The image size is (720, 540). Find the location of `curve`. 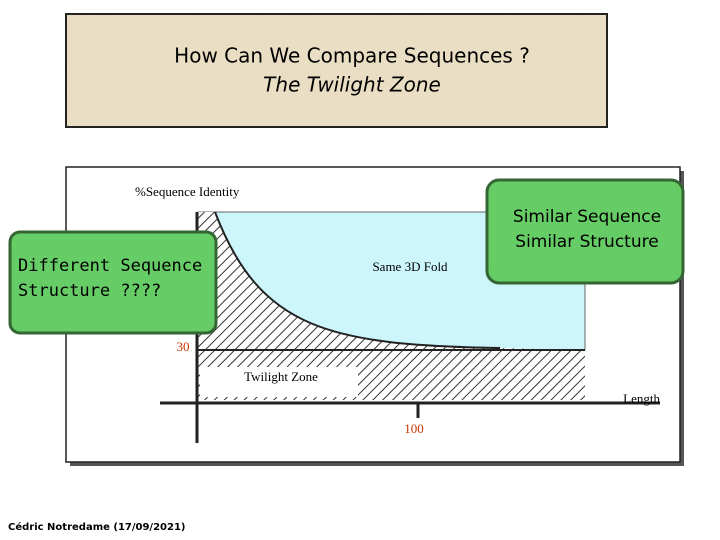

curve is located at coordinates (357, 280).